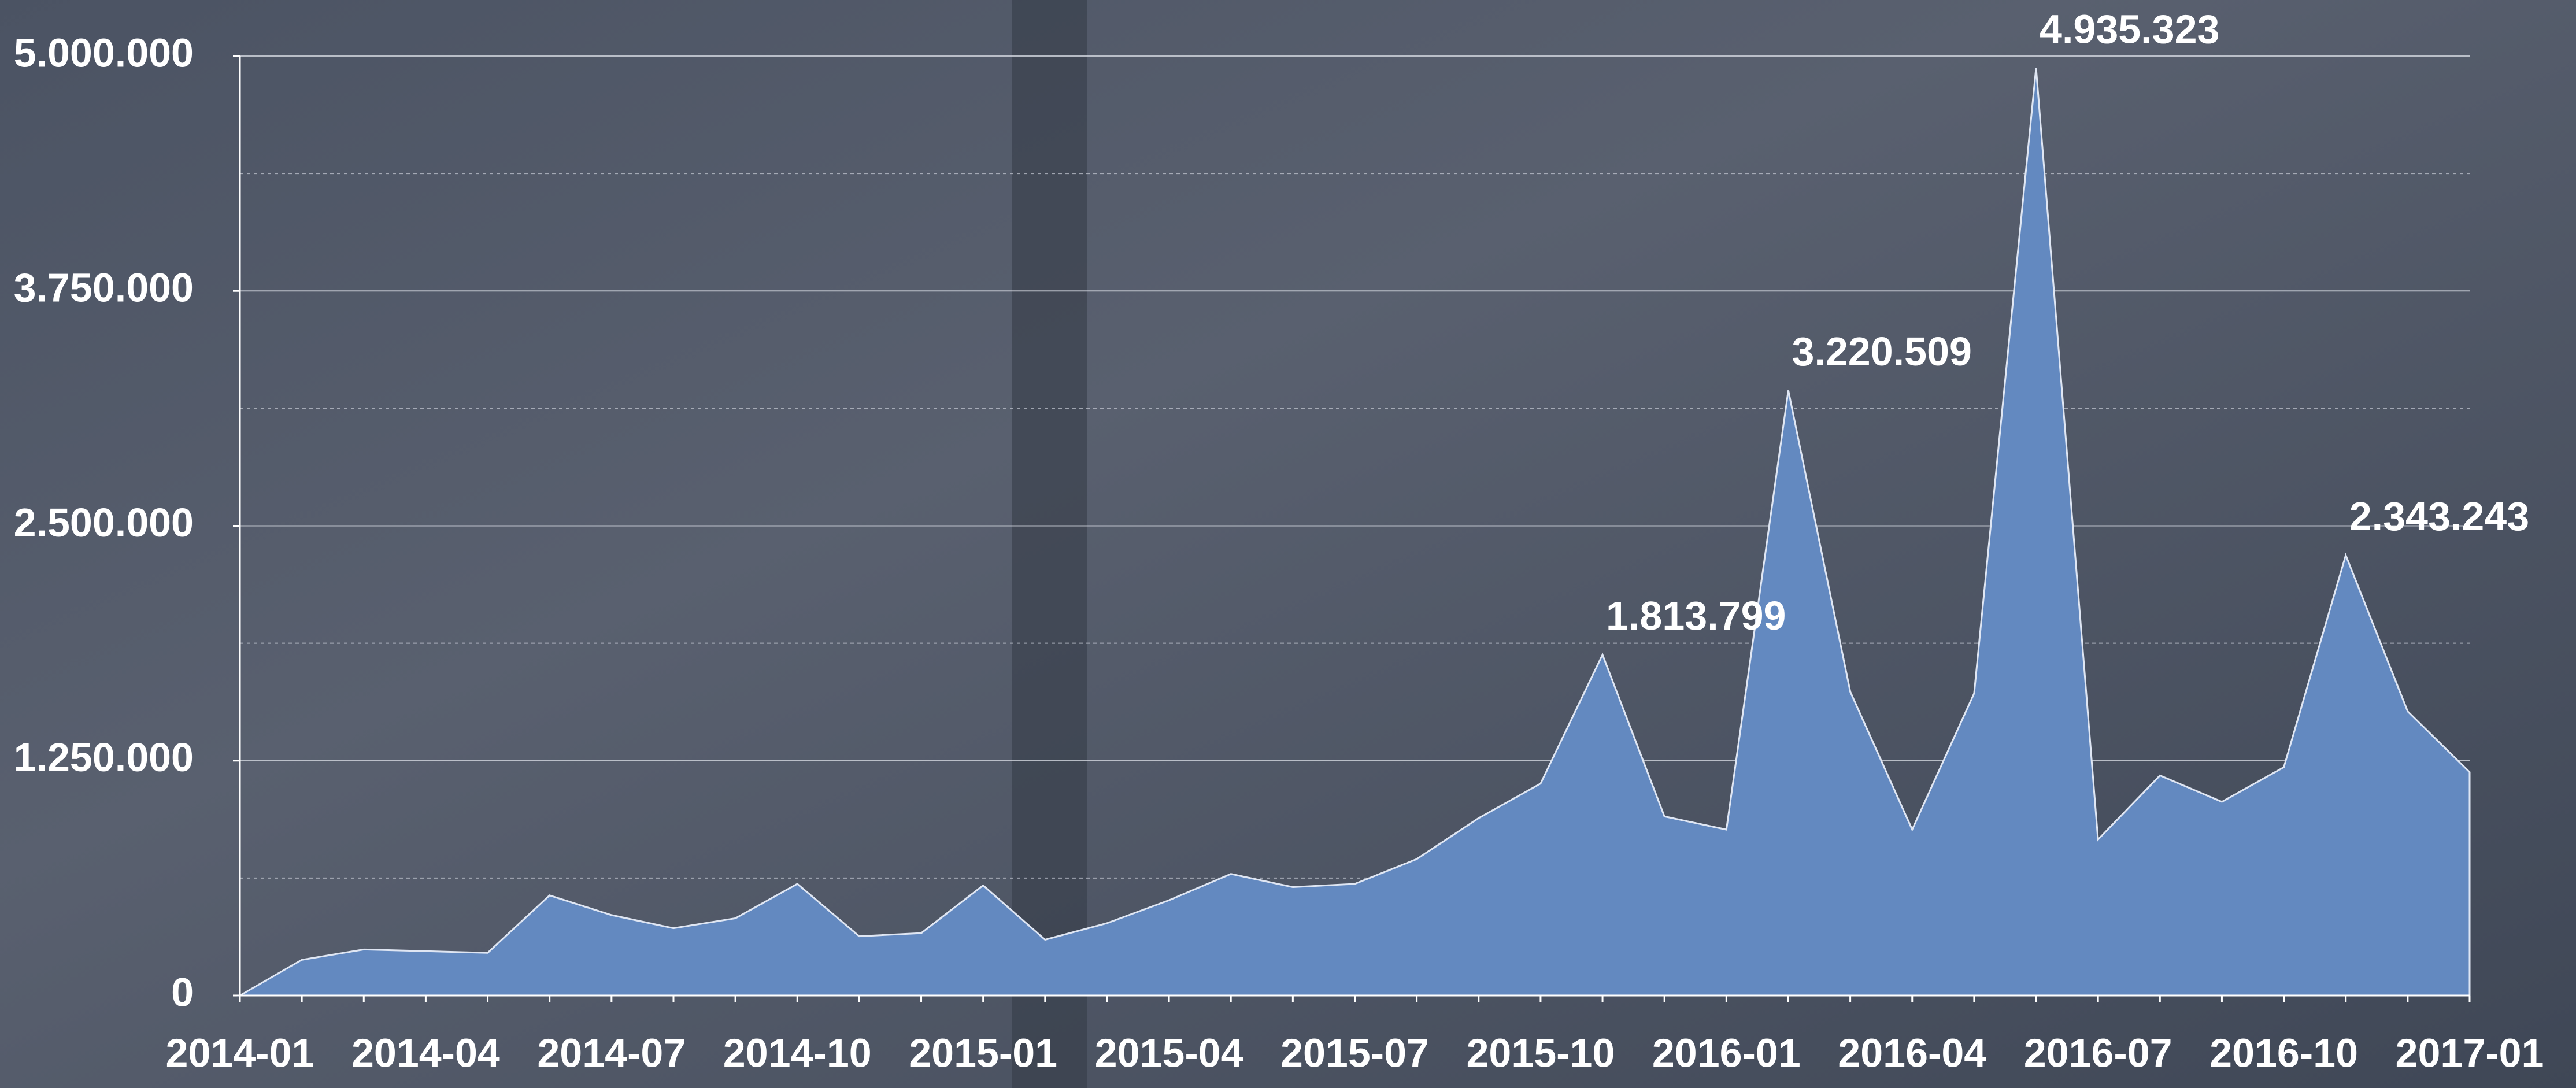  I want to click on x-tick-label: 2015-07, so click(1355, 1052).